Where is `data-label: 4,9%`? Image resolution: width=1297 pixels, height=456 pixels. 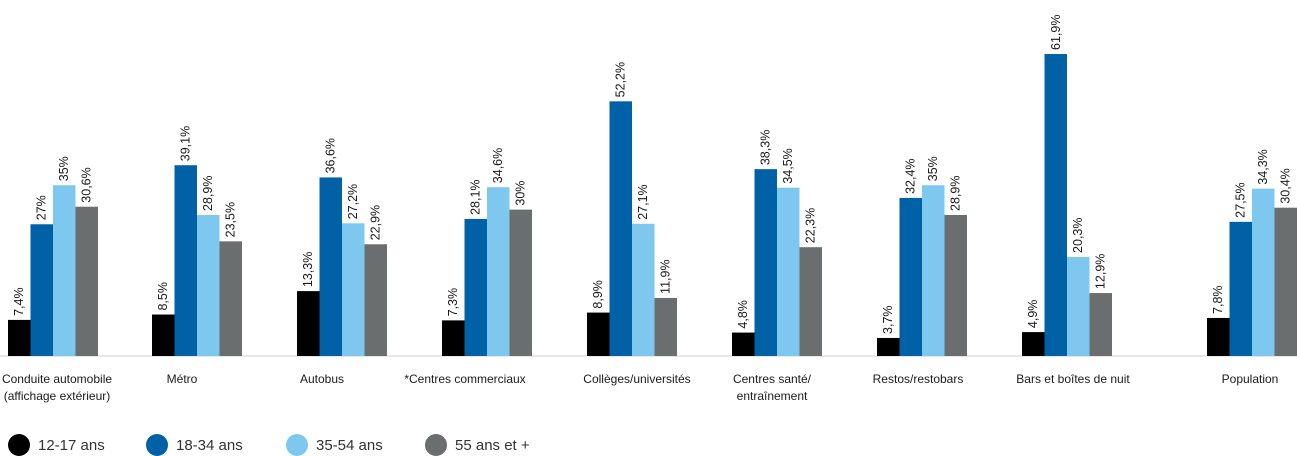
data-label: 4,9% is located at coordinates (1033, 314).